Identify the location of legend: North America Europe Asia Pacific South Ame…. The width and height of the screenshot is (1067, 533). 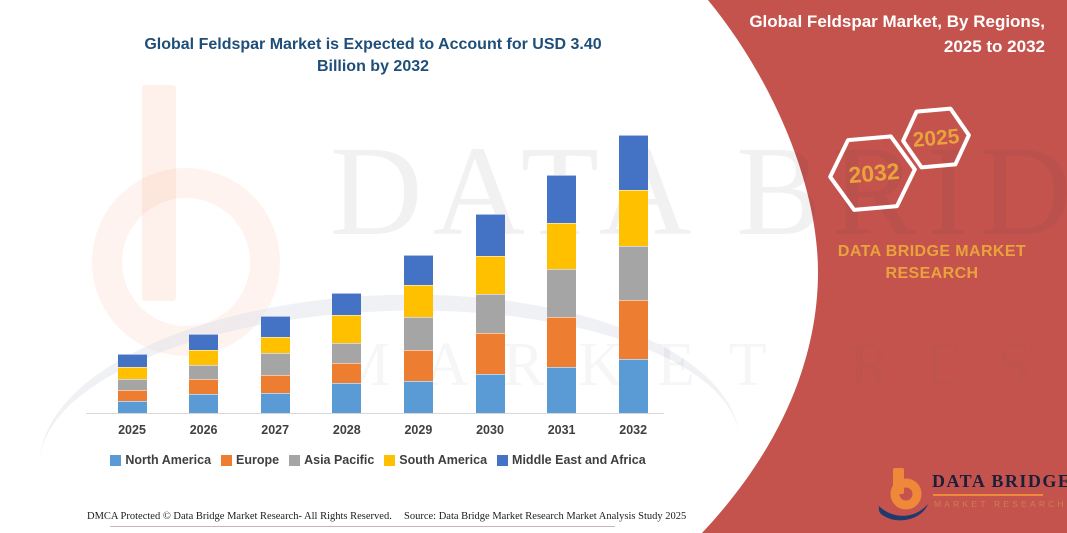
(378, 460).